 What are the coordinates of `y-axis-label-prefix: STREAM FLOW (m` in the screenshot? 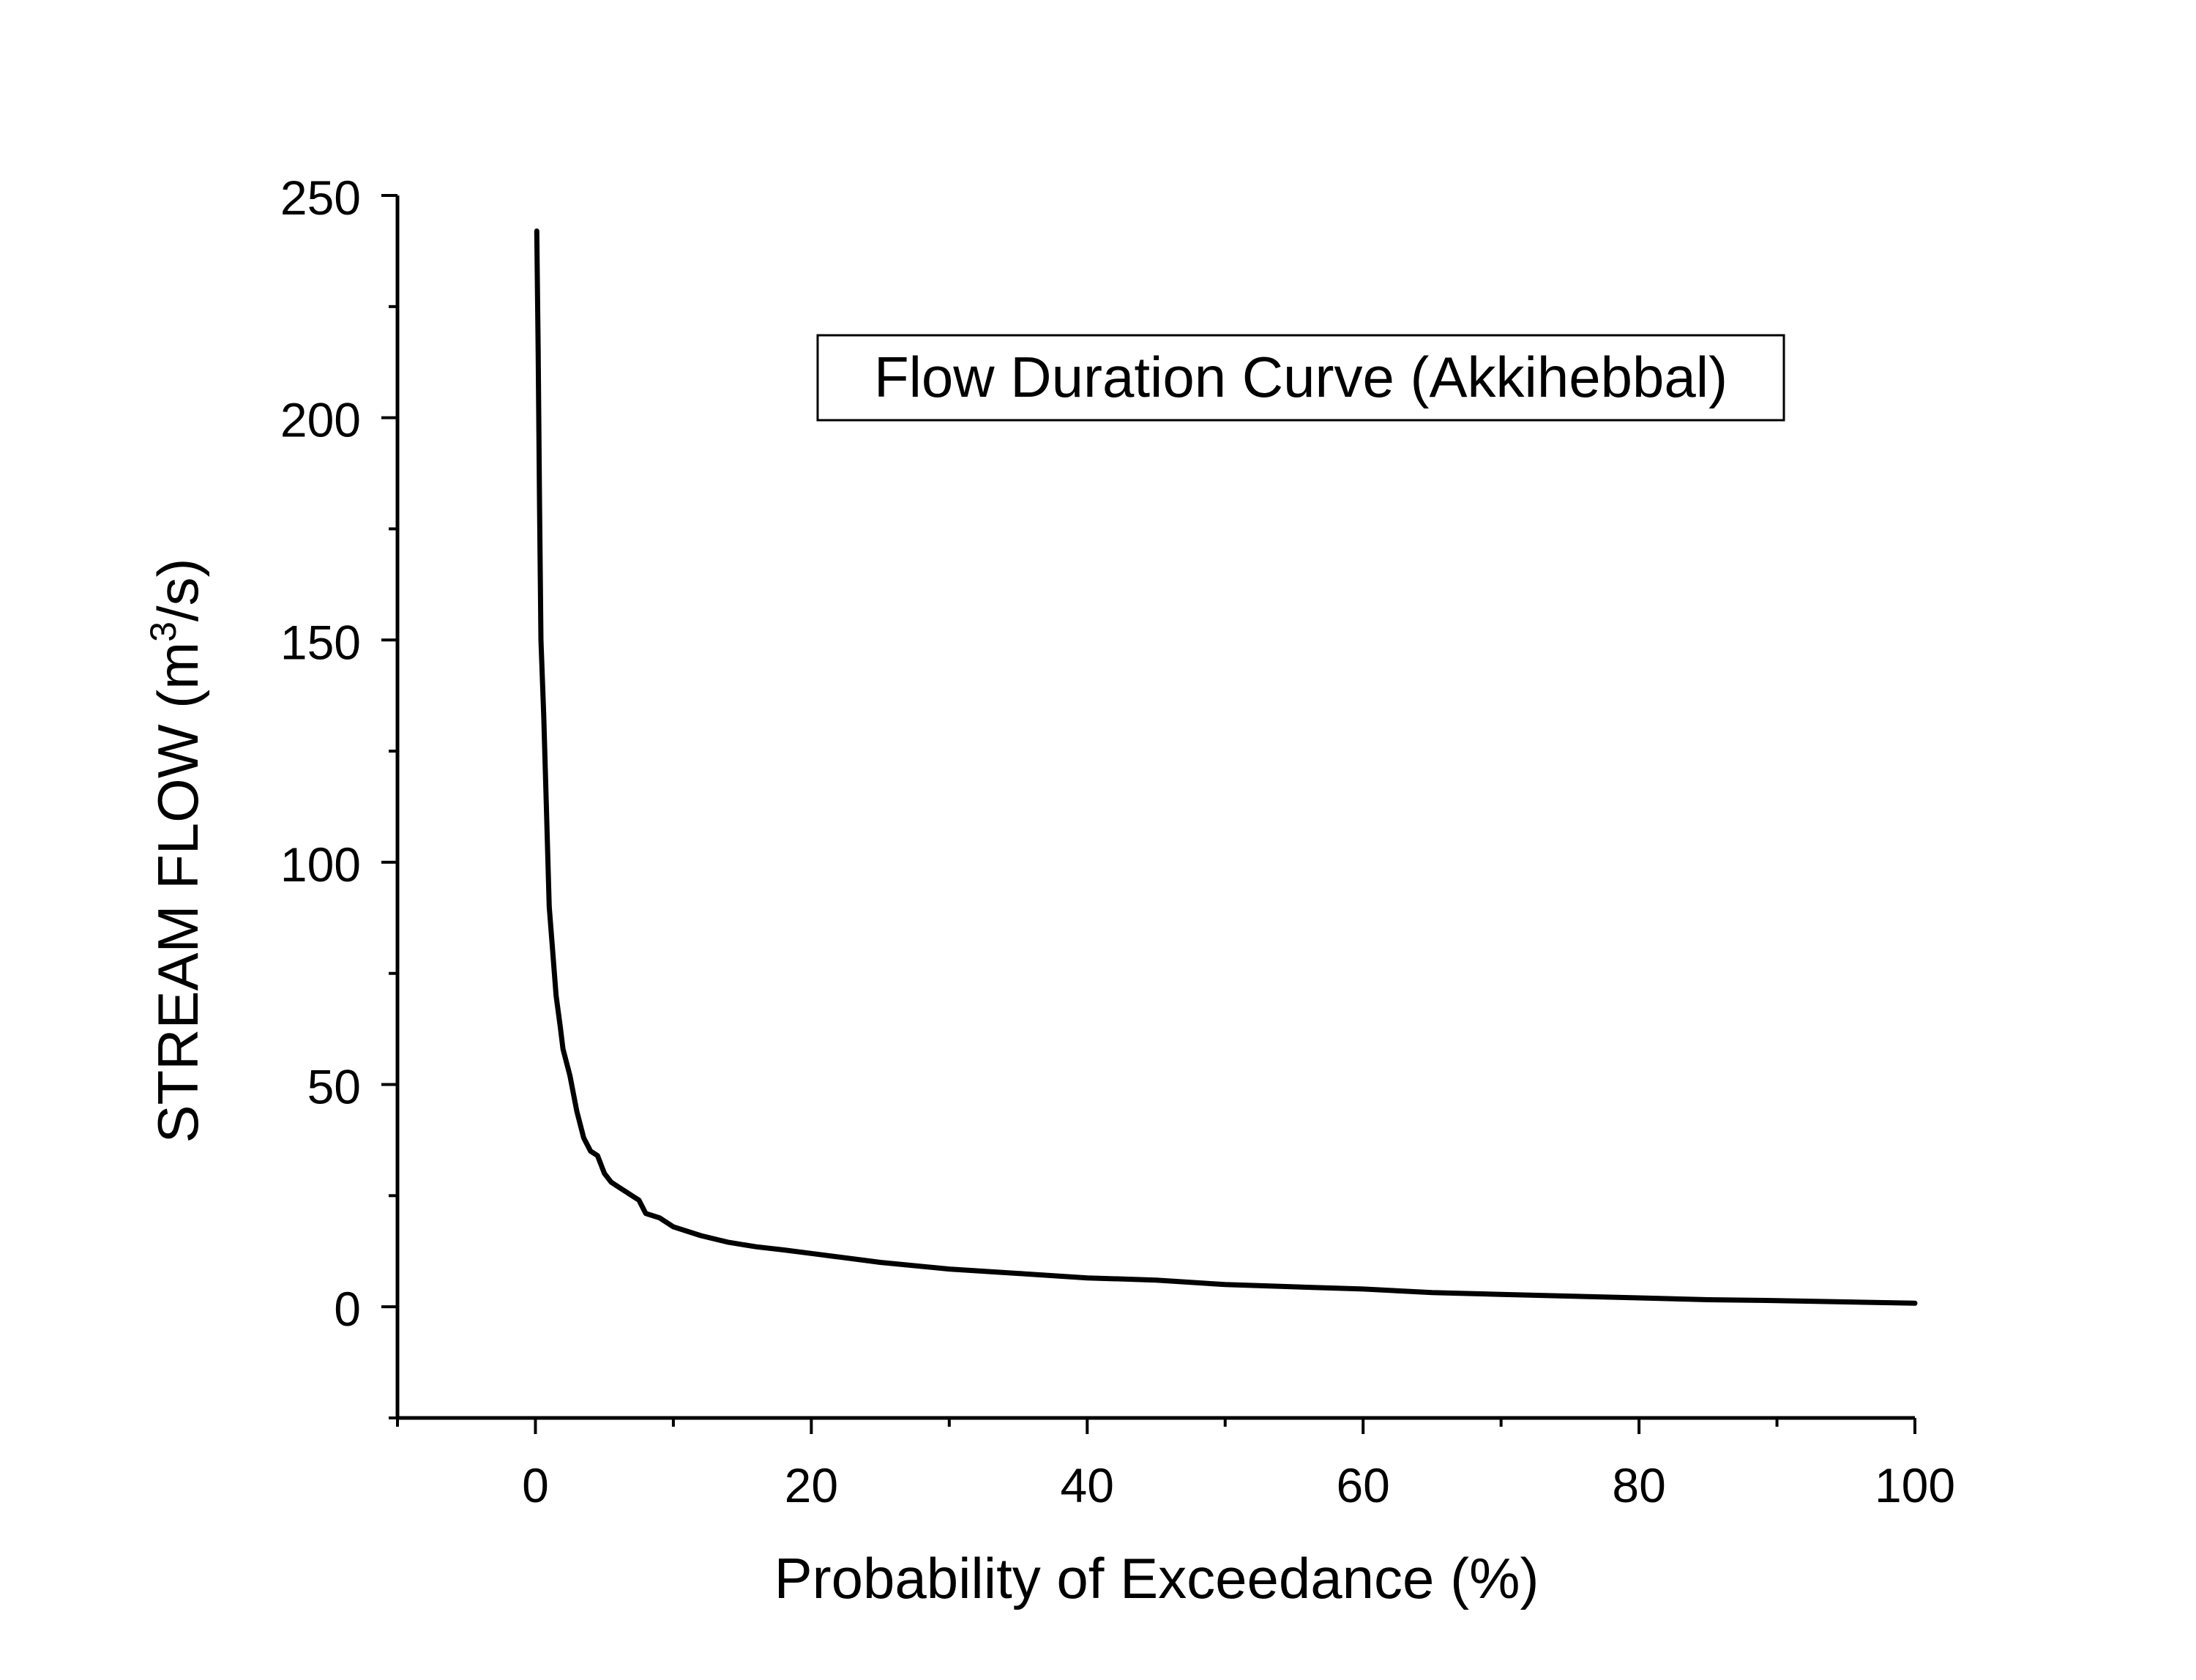 It's located at (178, 892).